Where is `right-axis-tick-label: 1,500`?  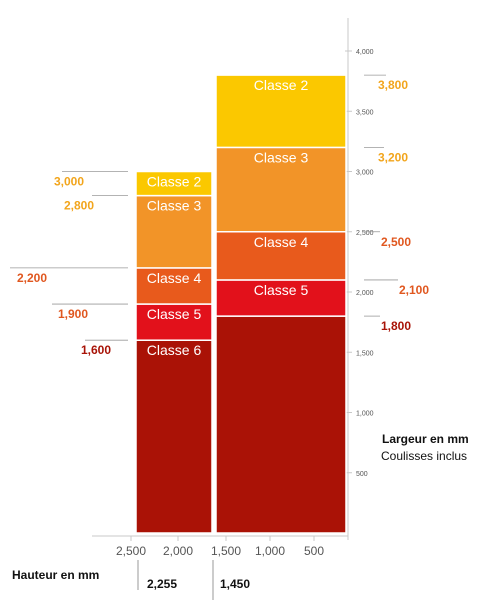 right-axis-tick-label: 1,500 is located at coordinates (365, 353).